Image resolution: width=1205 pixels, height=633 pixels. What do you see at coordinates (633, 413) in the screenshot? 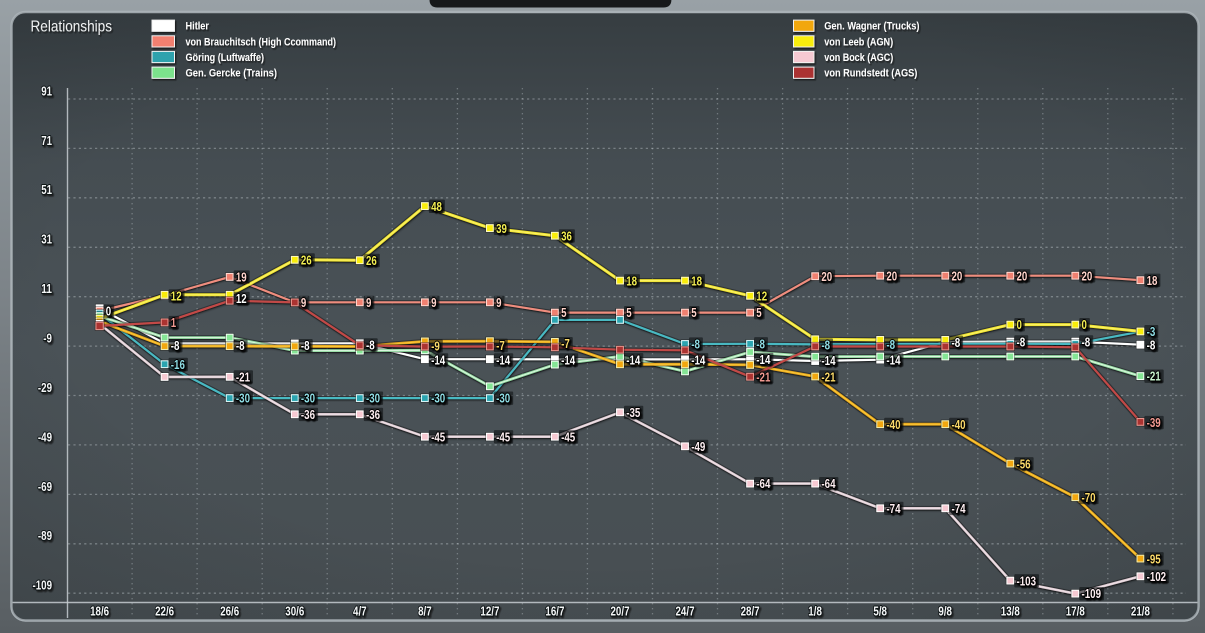
I see `svg-text: -35` at bounding box center [633, 413].